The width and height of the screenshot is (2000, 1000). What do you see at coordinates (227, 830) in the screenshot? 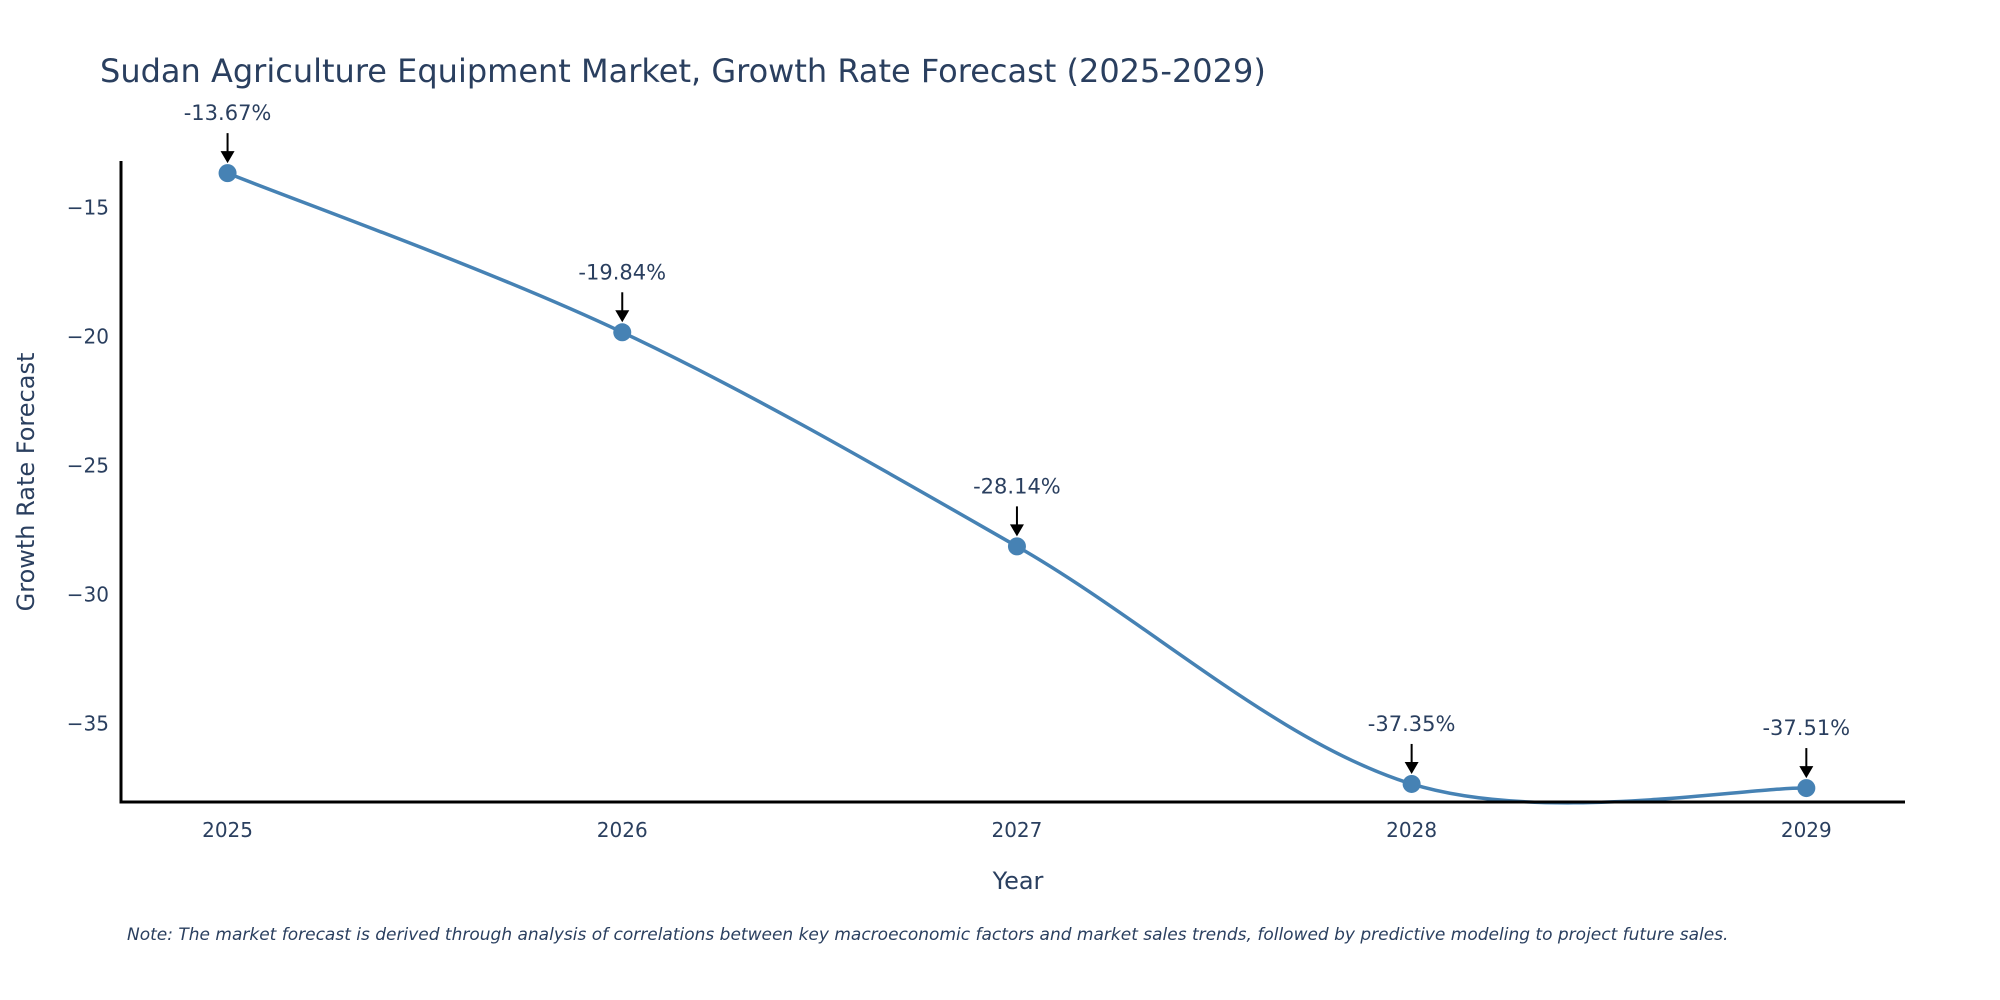
I see `x-tick-label: 2025` at bounding box center [227, 830].